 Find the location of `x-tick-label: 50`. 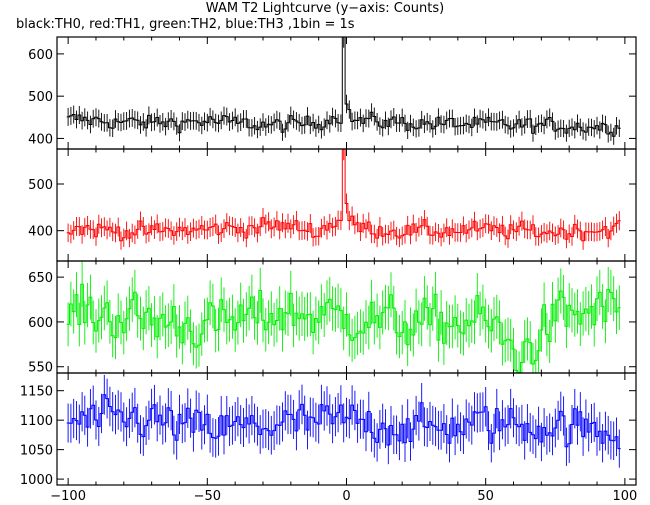

x-tick-label: 50 is located at coordinates (485, 496).